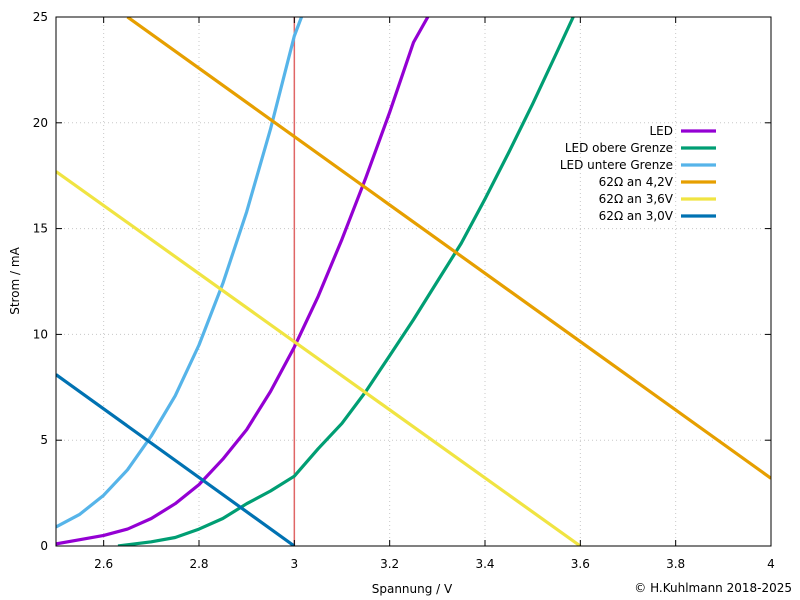 This screenshot has width=800, height=600. What do you see at coordinates (40, 334) in the screenshot?
I see `y-tick-label: 10` at bounding box center [40, 334].